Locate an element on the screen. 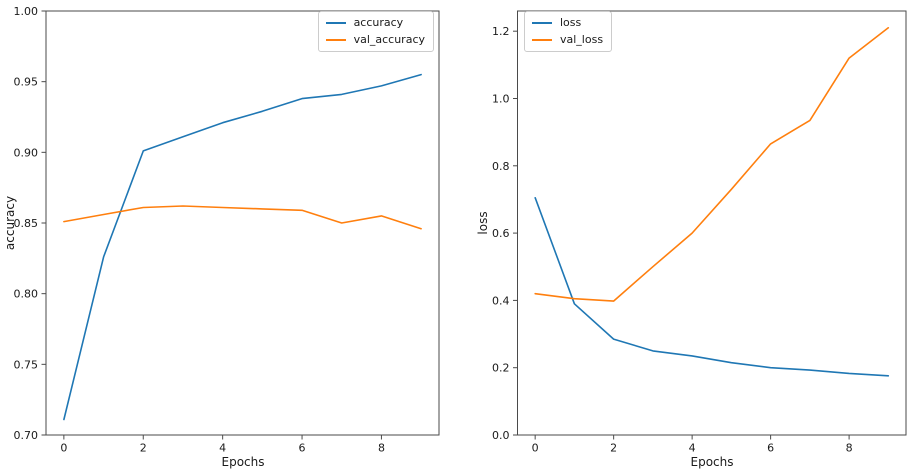 Image resolution: width=915 pixels, height=474 pixels. legend-label-accuracy: accuracy is located at coordinates (378, 22).